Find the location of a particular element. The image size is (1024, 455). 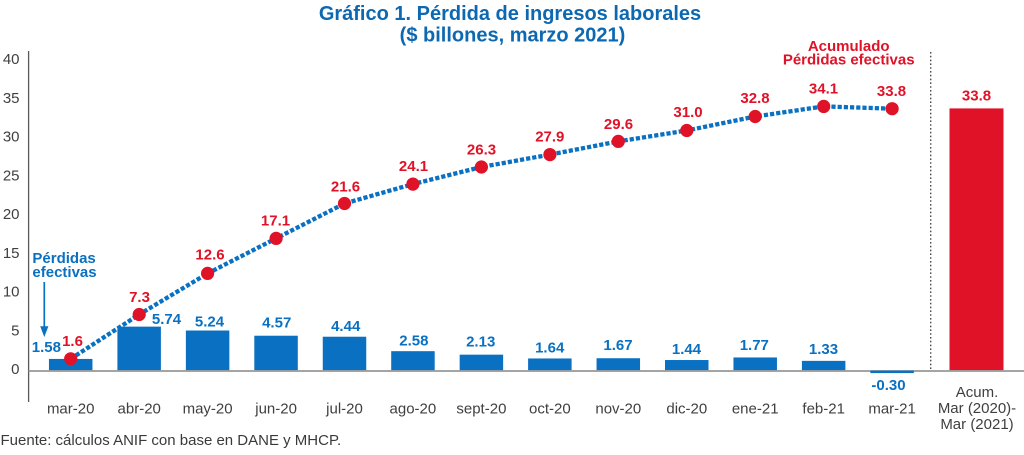

svg-text: ago-20 is located at coordinates (413, 409).